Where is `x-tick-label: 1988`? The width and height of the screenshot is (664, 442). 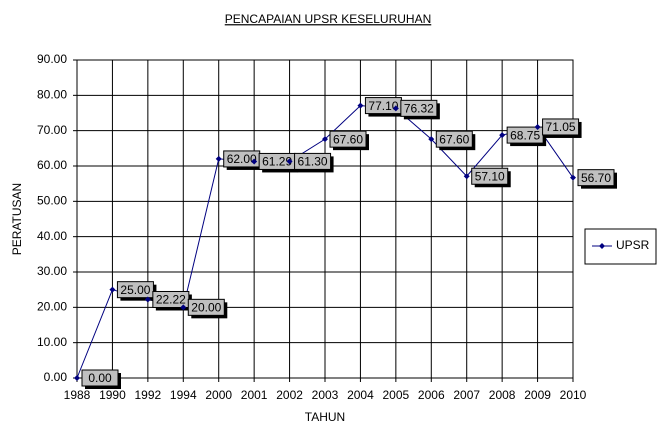 x-tick-label: 1988 is located at coordinates (77, 395).